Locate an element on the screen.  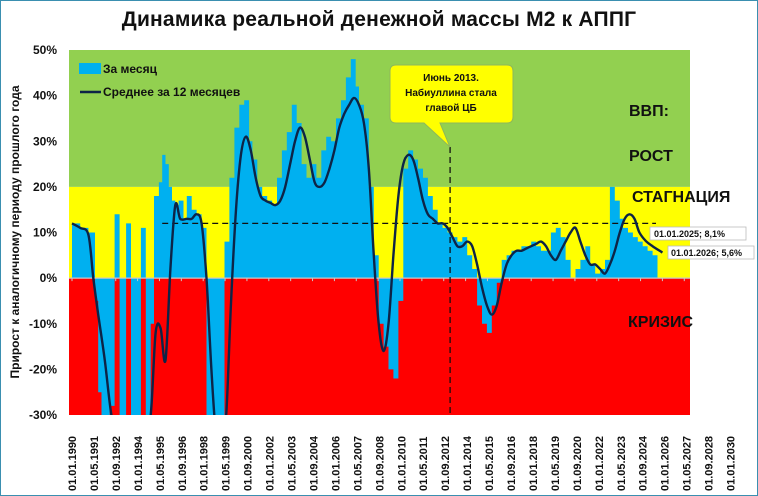
x-tick-label: 01.01.2018 is located at coordinates (534, 463).